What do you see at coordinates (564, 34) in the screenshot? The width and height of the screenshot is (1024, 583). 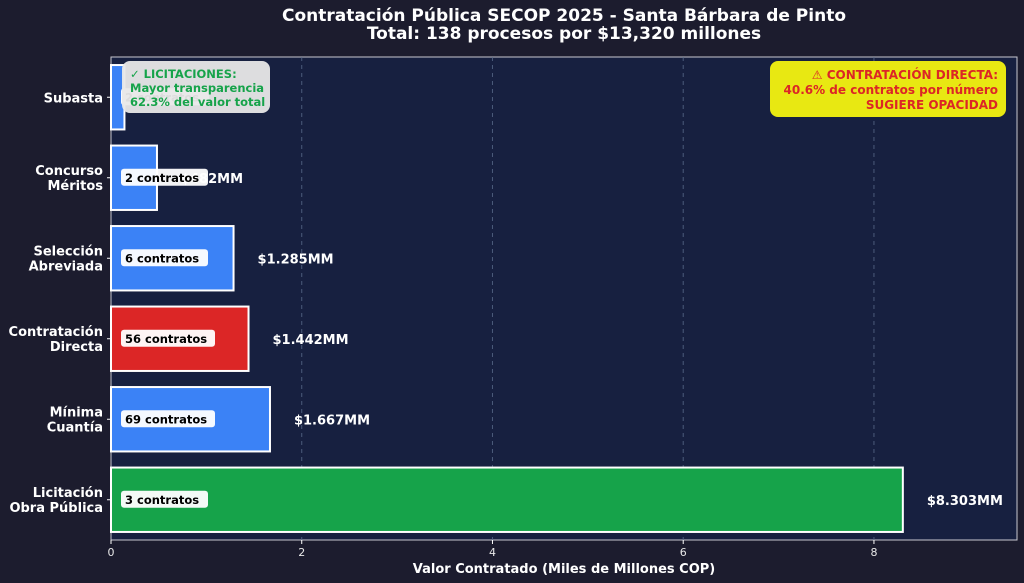 I see `chart-subtitle: Total: 138 procesos por $13,320 millones` at bounding box center [564, 34].